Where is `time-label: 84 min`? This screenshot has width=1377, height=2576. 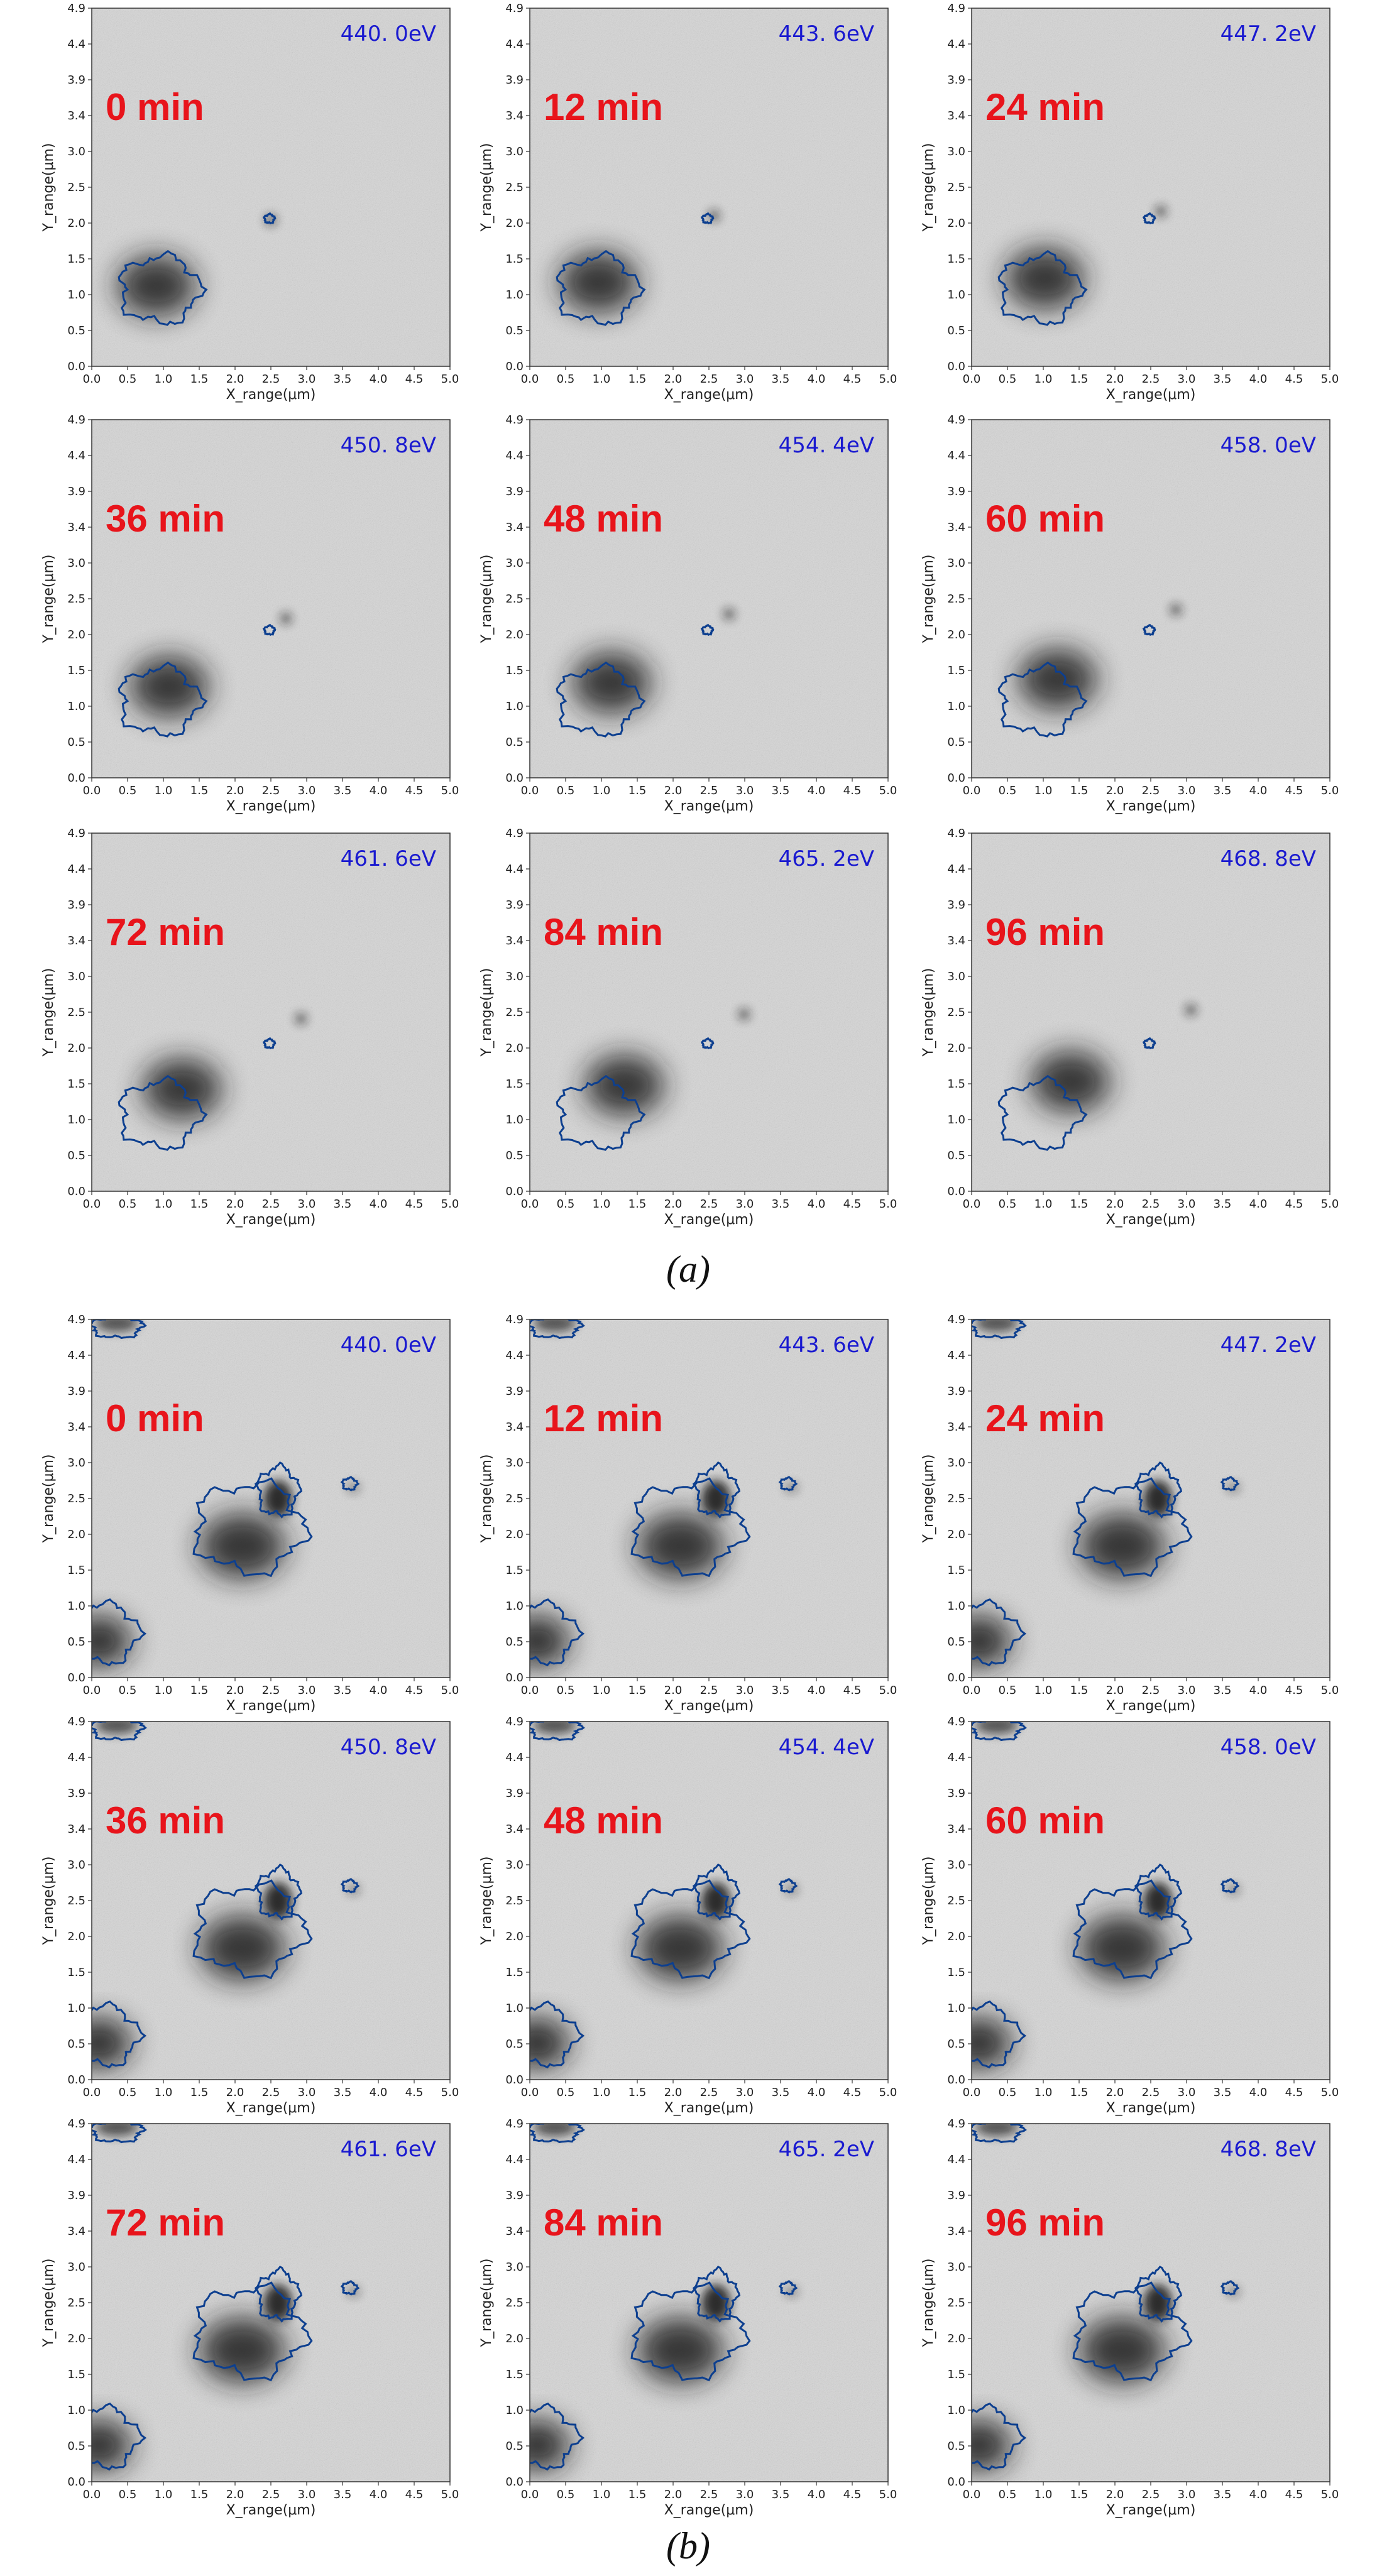 time-label: 84 min is located at coordinates (603, 932).